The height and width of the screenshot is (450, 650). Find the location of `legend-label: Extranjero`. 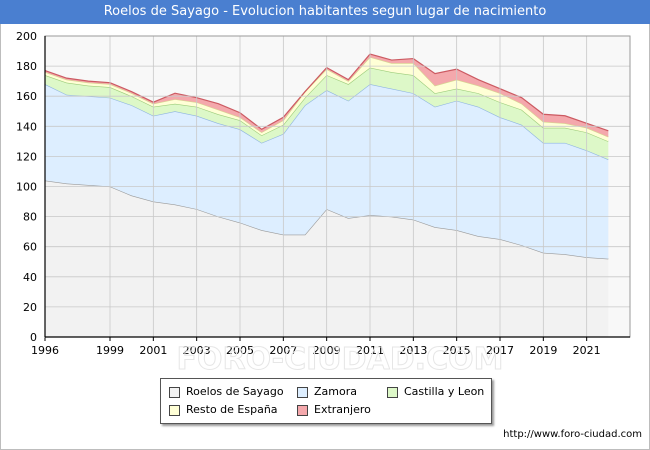

legend-label: Extranjero is located at coordinates (342, 409).